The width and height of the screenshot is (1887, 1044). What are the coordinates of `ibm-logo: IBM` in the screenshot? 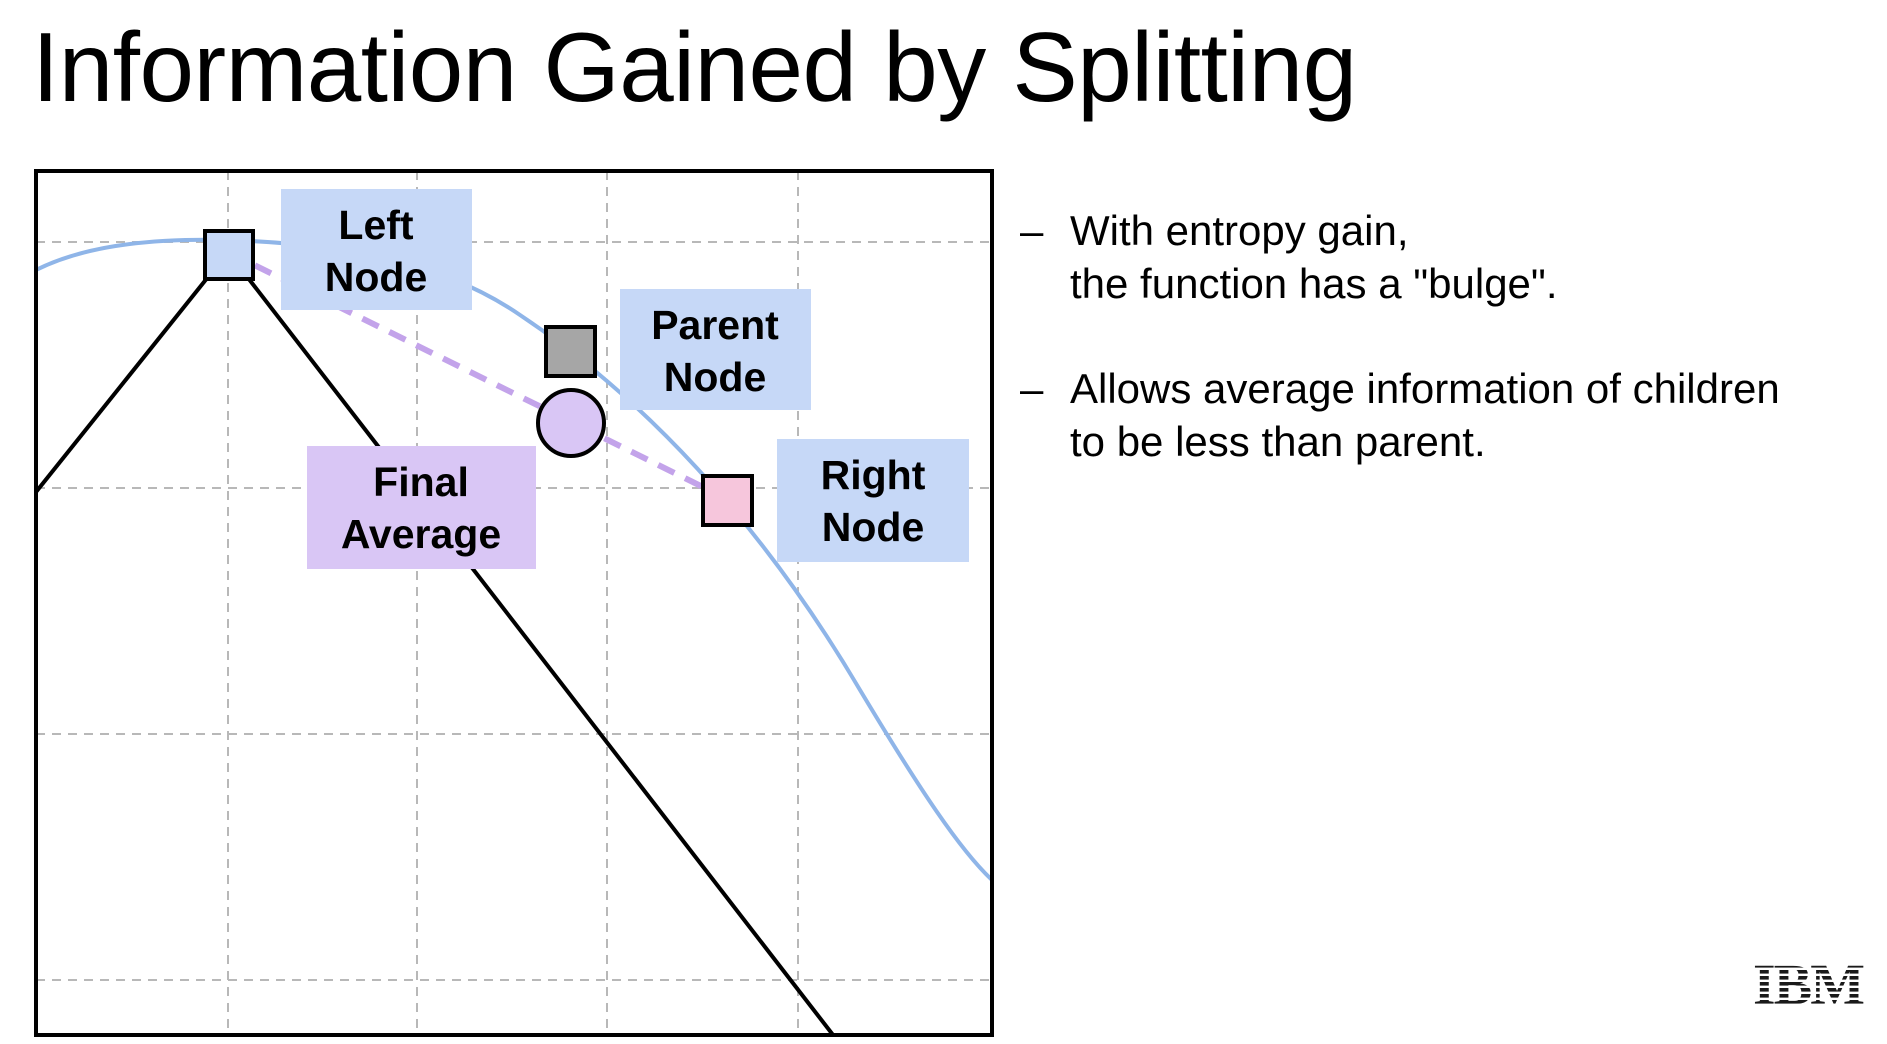 It's located at (1809, 982).